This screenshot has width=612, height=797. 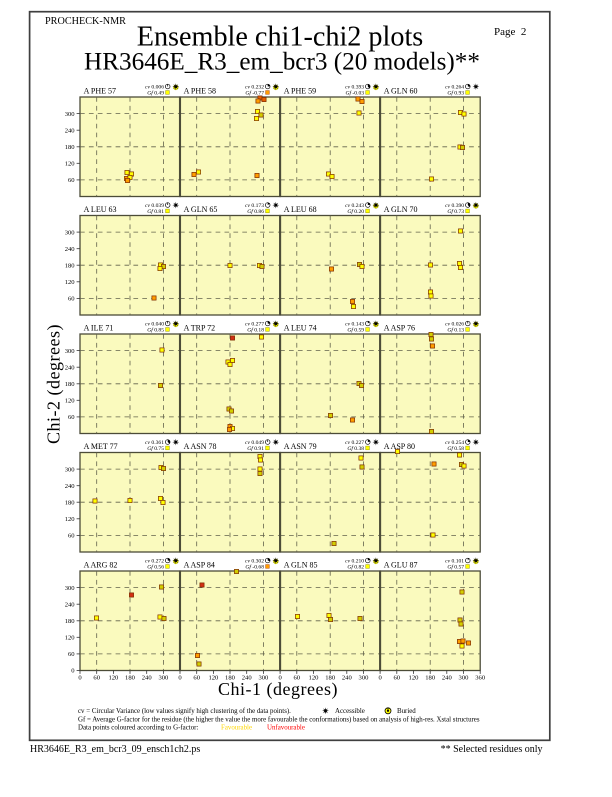 I want to click on svg-text: cv 0.277, so click(x=254, y=325).